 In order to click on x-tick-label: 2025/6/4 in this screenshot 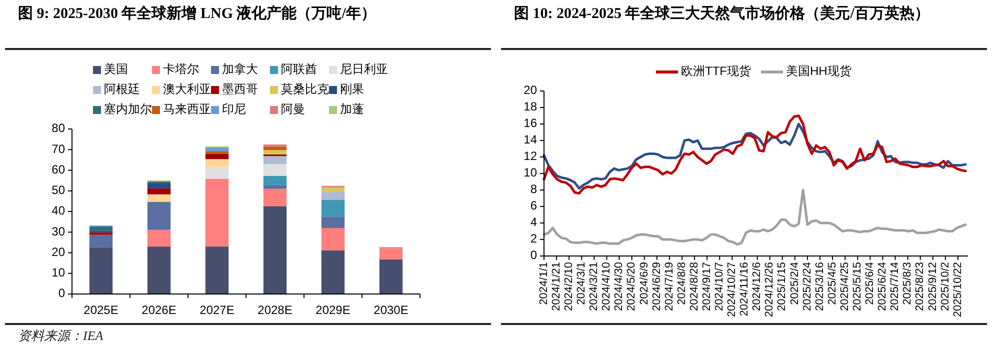, I will do `click(870, 283)`.